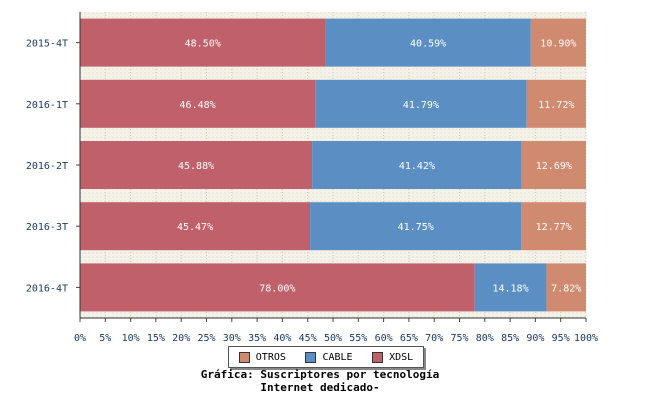  What do you see at coordinates (282, 338) in the screenshot?
I see `x-tick-label: 40%` at bounding box center [282, 338].